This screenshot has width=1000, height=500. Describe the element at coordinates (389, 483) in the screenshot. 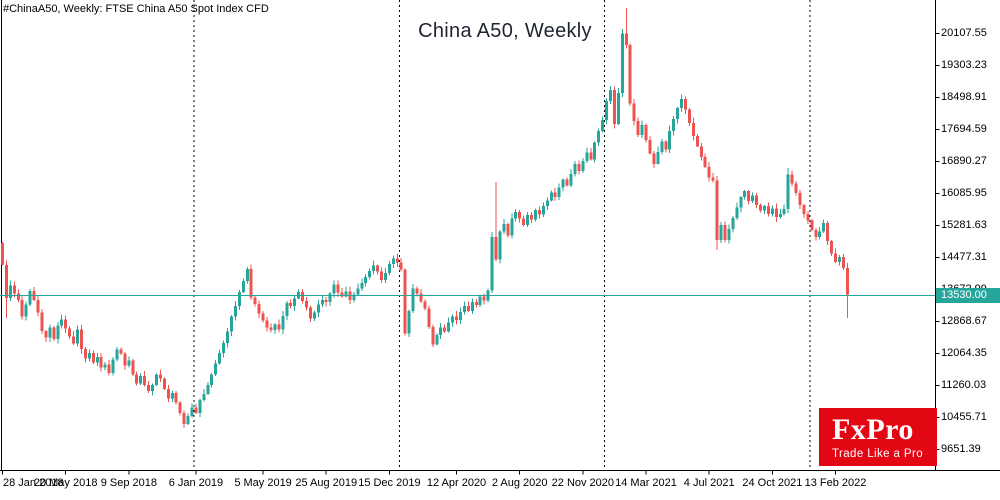

I see `time-axis-label: 15 Dec 2019` at that location.